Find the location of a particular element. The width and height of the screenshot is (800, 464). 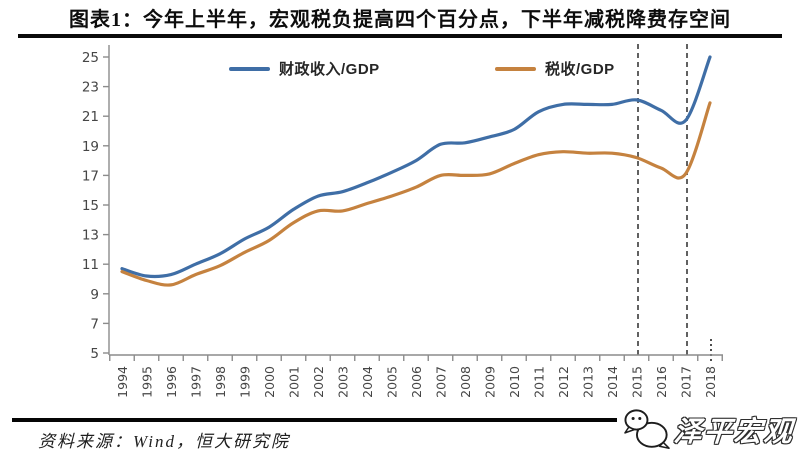

legend-item-fiscal: 财政收入/GDP is located at coordinates (304, 68).